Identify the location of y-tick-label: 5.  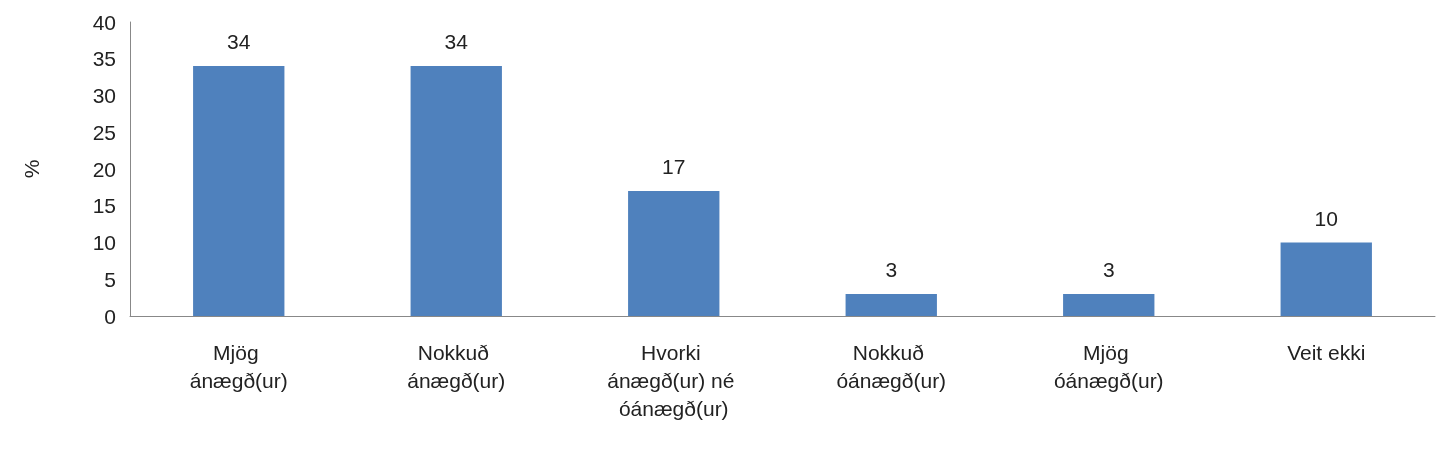
(110, 279).